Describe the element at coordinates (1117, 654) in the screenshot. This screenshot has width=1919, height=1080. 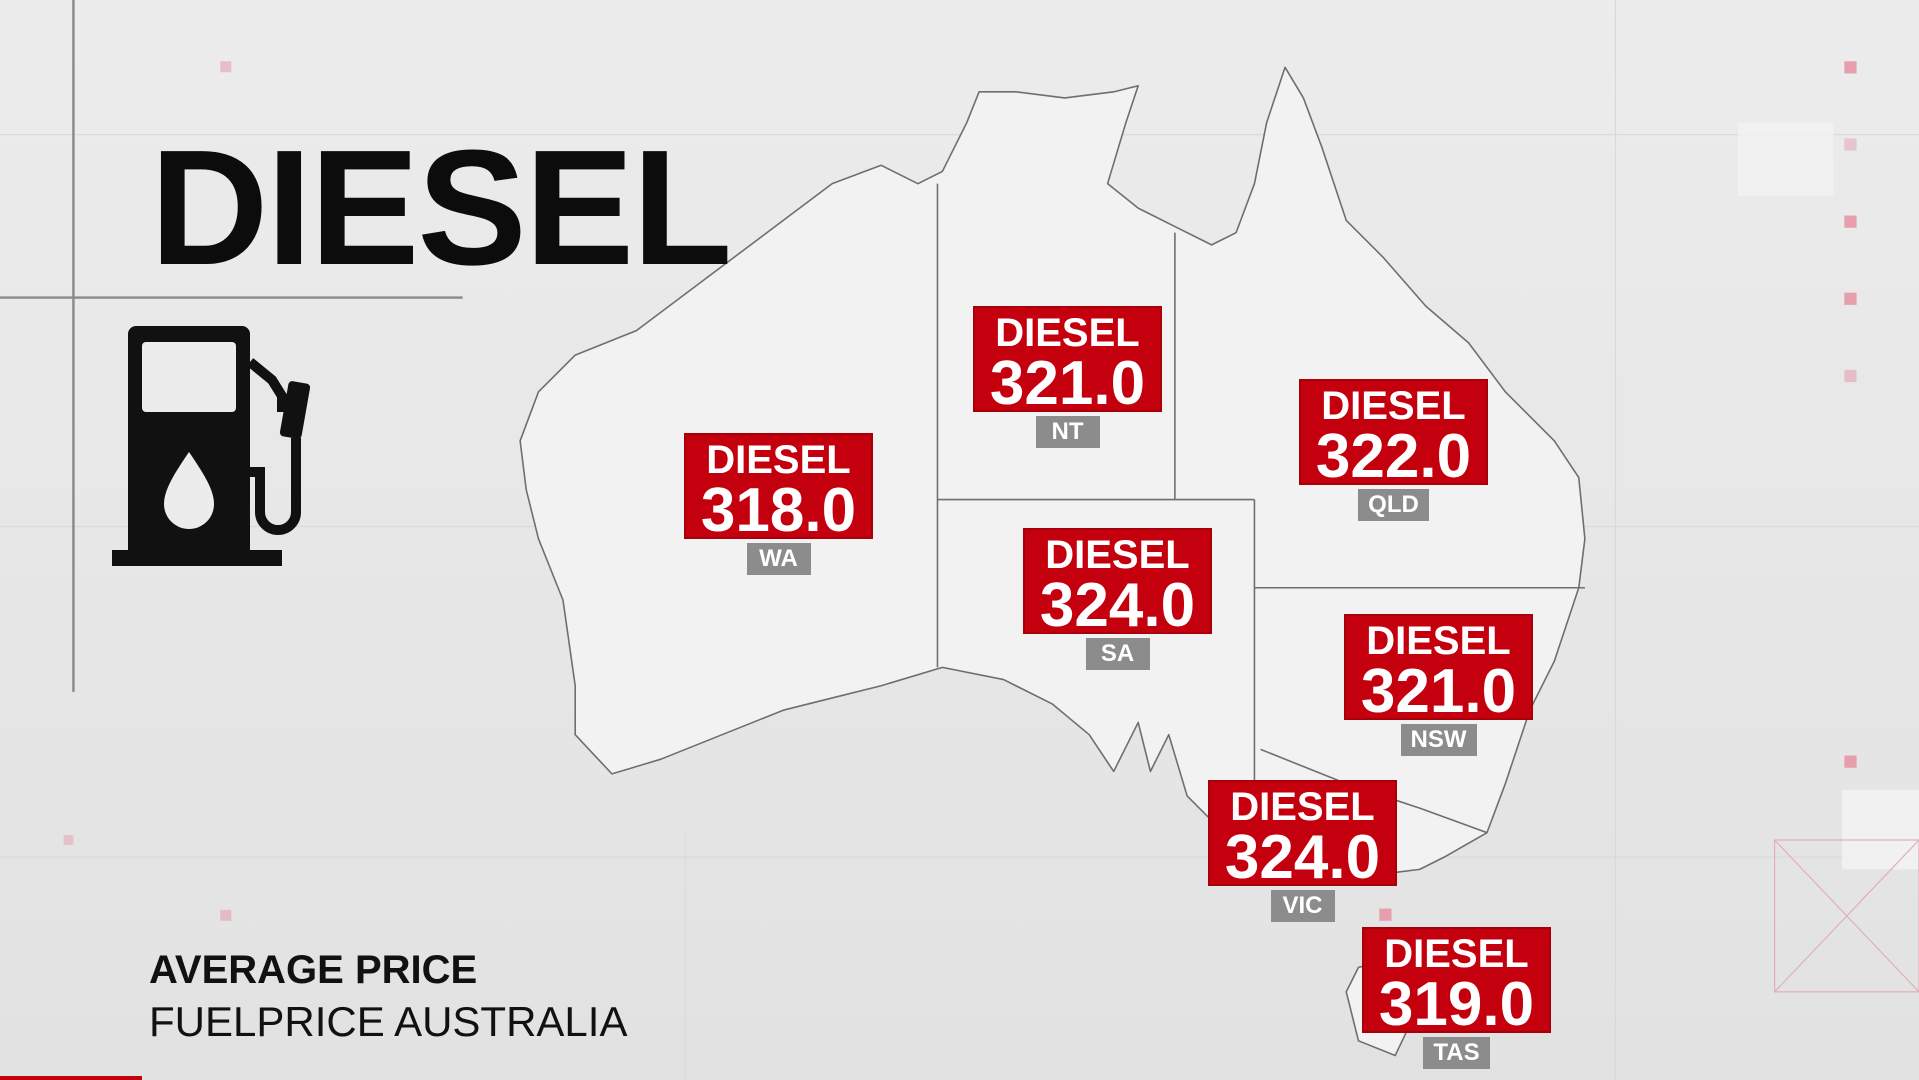
I see `state-tag: SA` at that location.